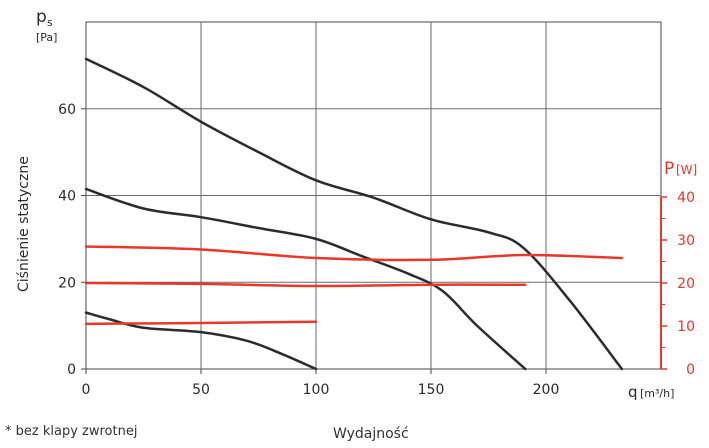 The height and width of the screenshot is (448, 709). What do you see at coordinates (686, 198) in the screenshot?
I see `right-tick-label: 40` at bounding box center [686, 198].